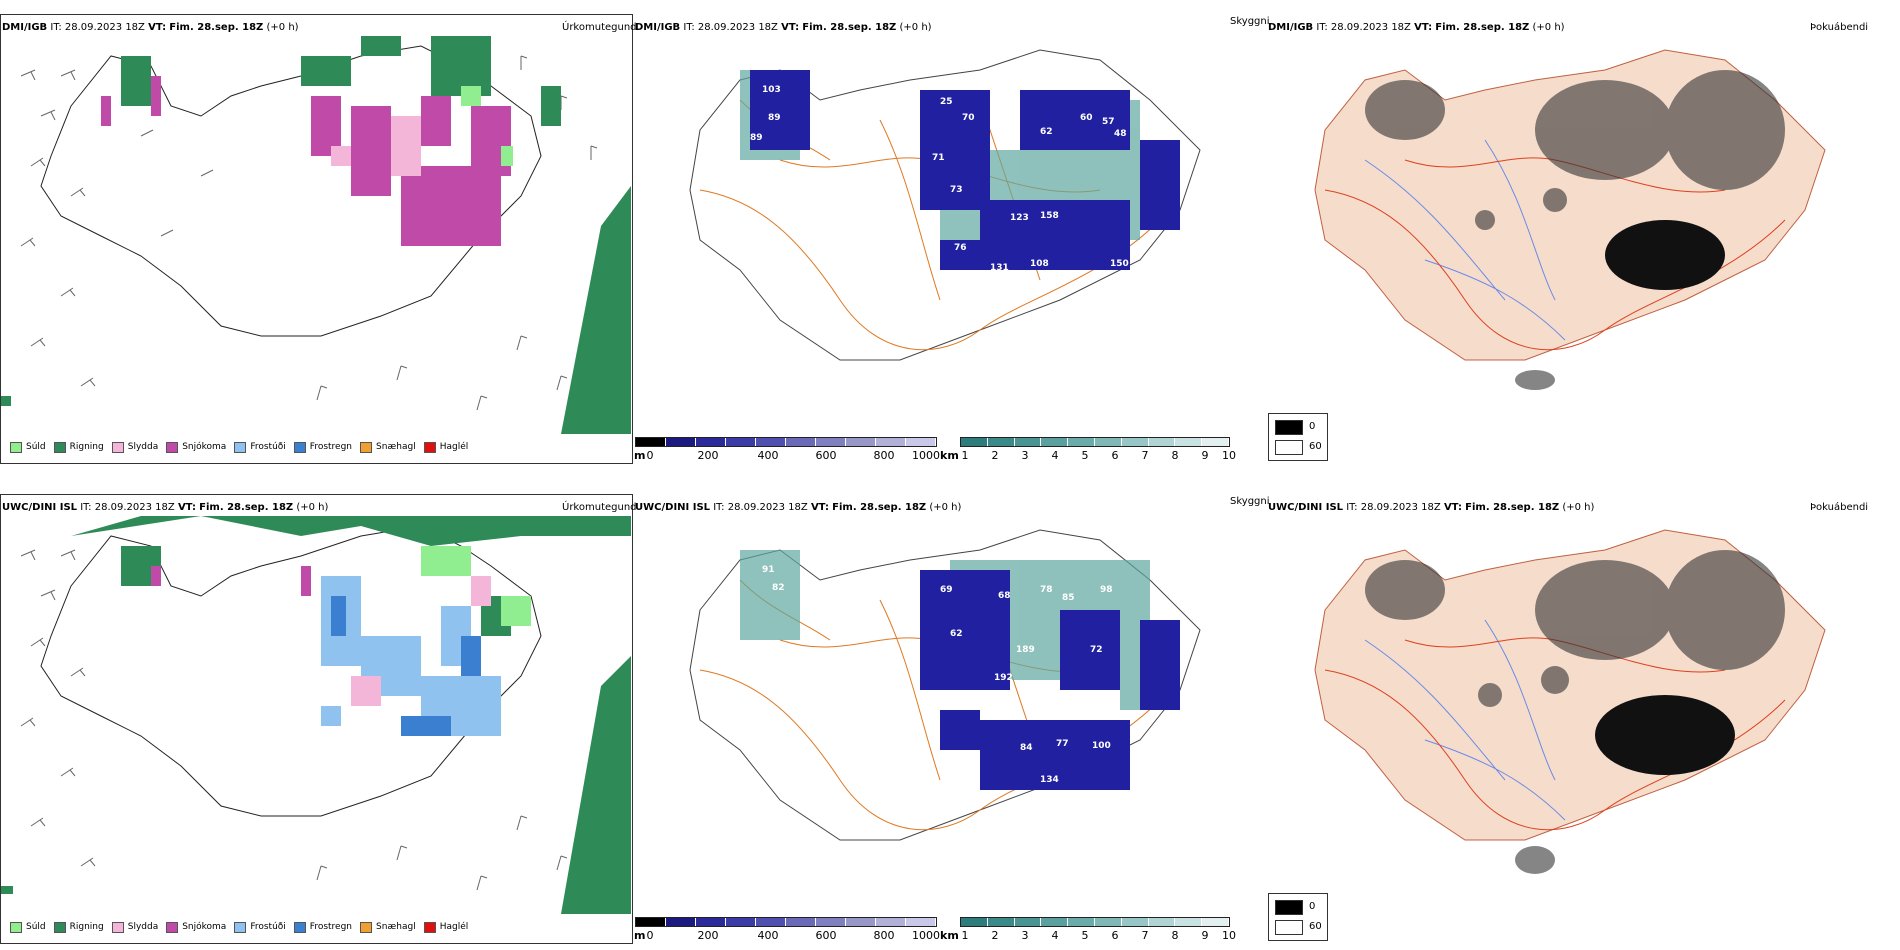  Describe the element at coordinates (1205, 935) in the screenshot. I see `tick-label: 9` at that location.